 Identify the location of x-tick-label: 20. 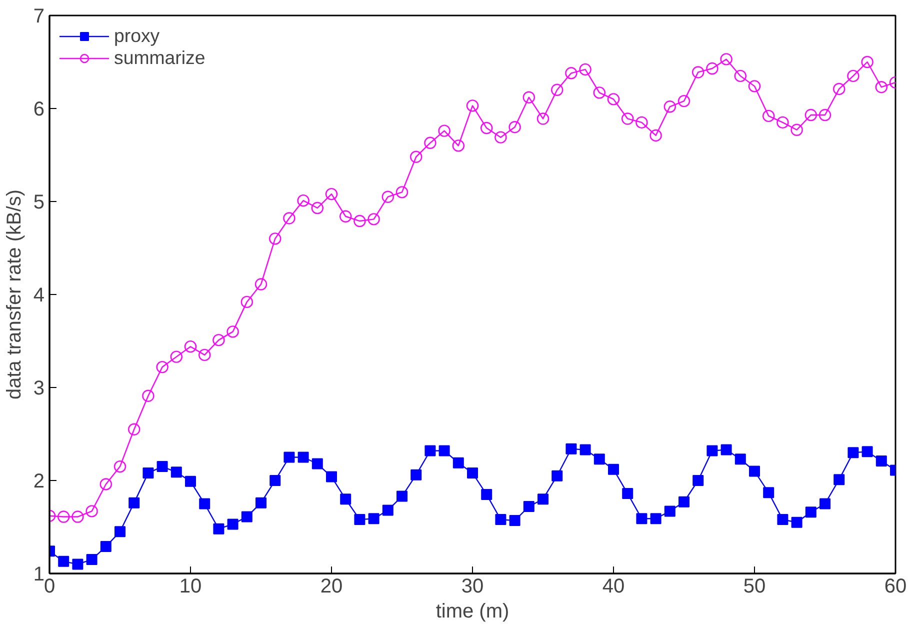
(331, 587).